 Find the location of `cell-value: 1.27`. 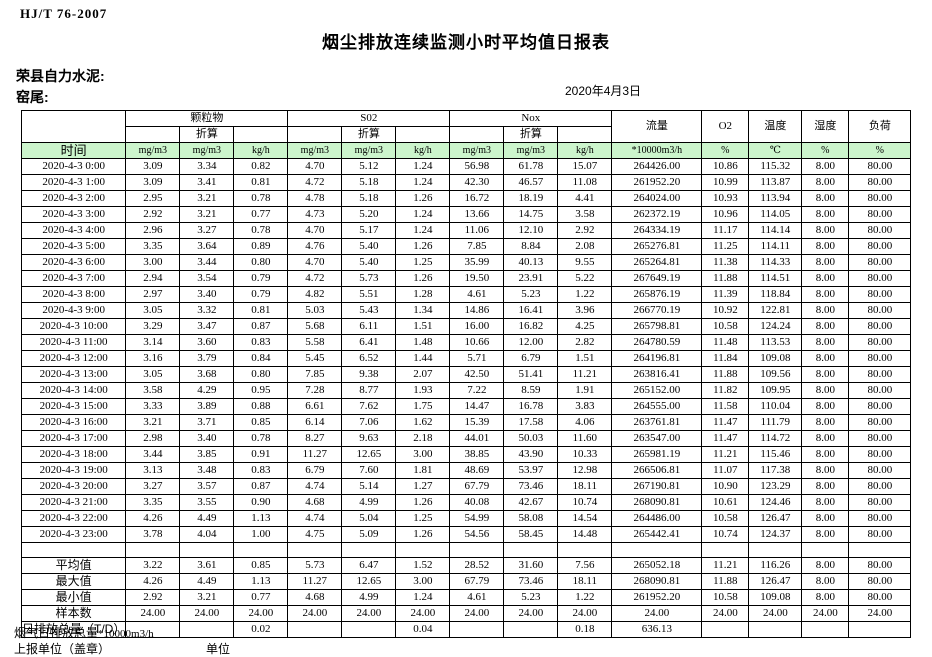

cell-value: 1.27 is located at coordinates (423, 486).